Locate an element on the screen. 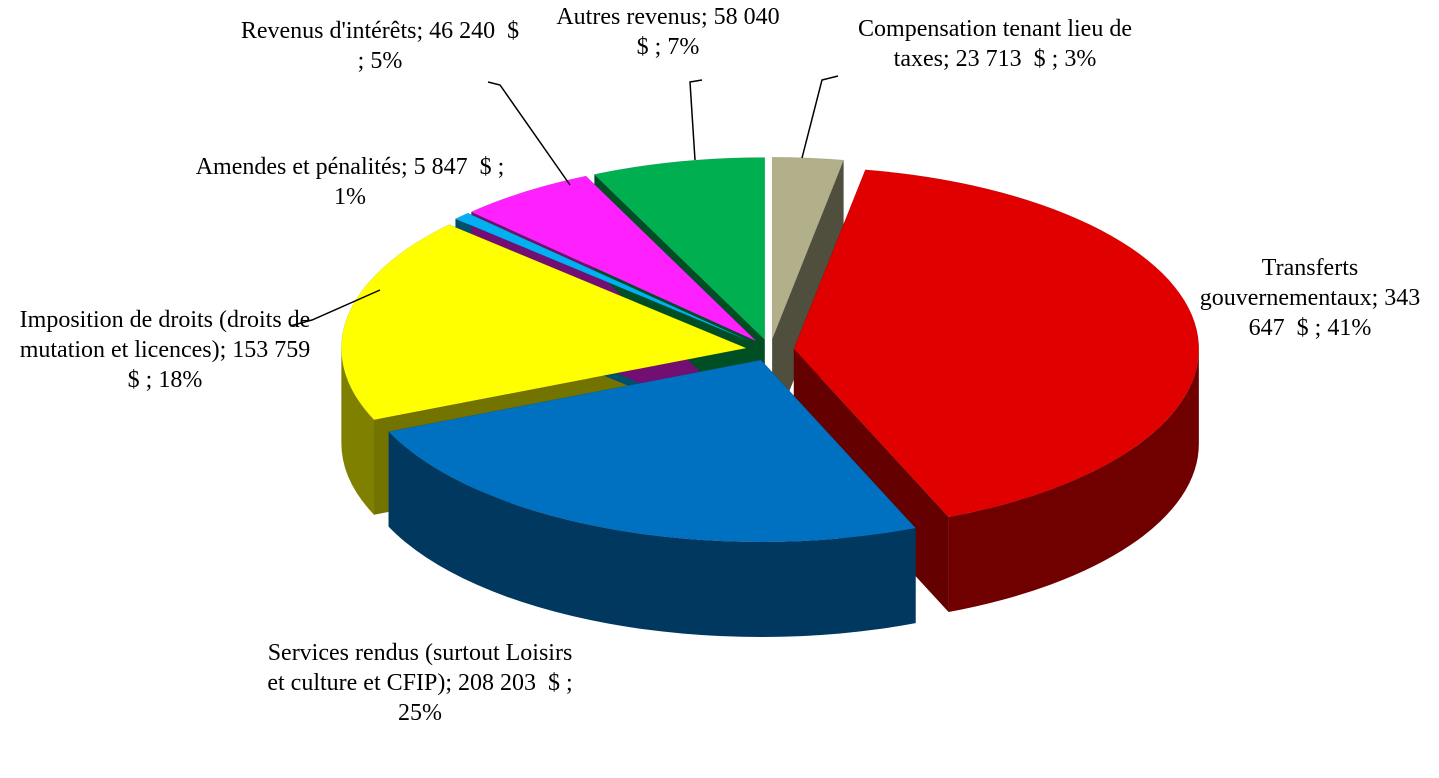 The image size is (1439, 778). label-value: 23 713 $ is located at coordinates (1000, 59).